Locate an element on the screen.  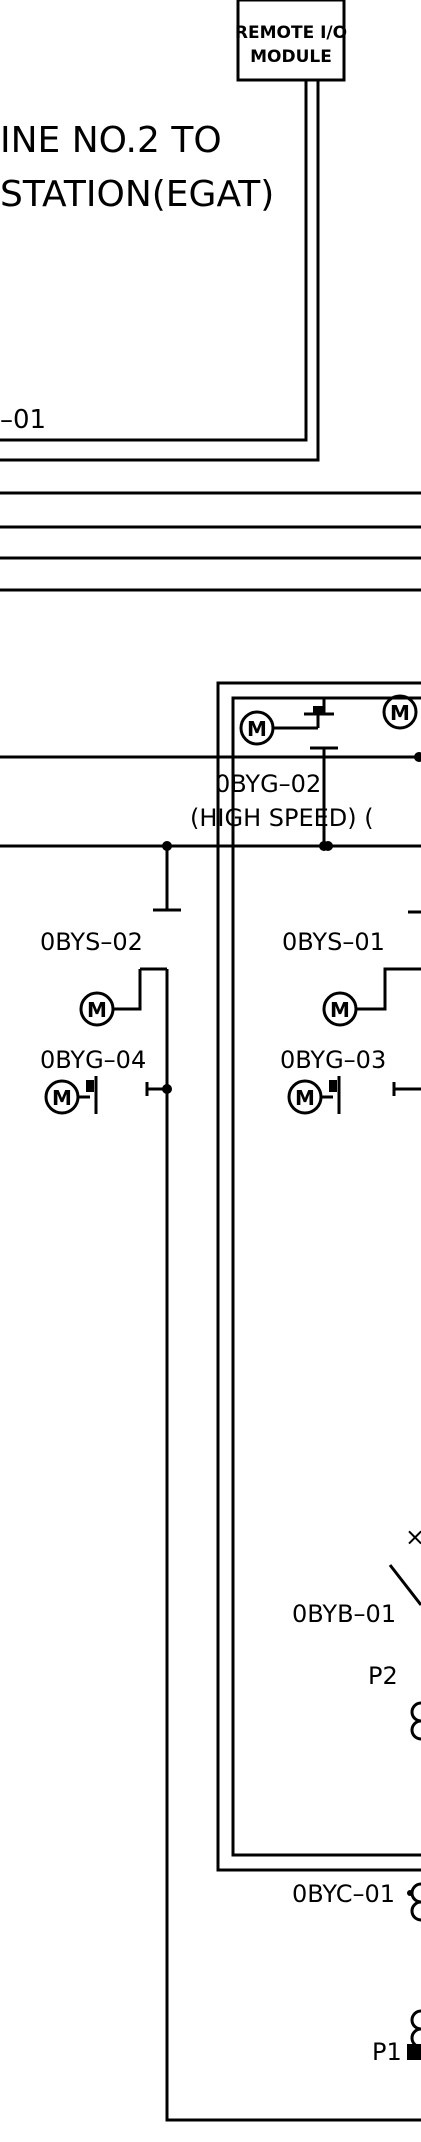
remote-io-cables is located at coordinates (160, 271).